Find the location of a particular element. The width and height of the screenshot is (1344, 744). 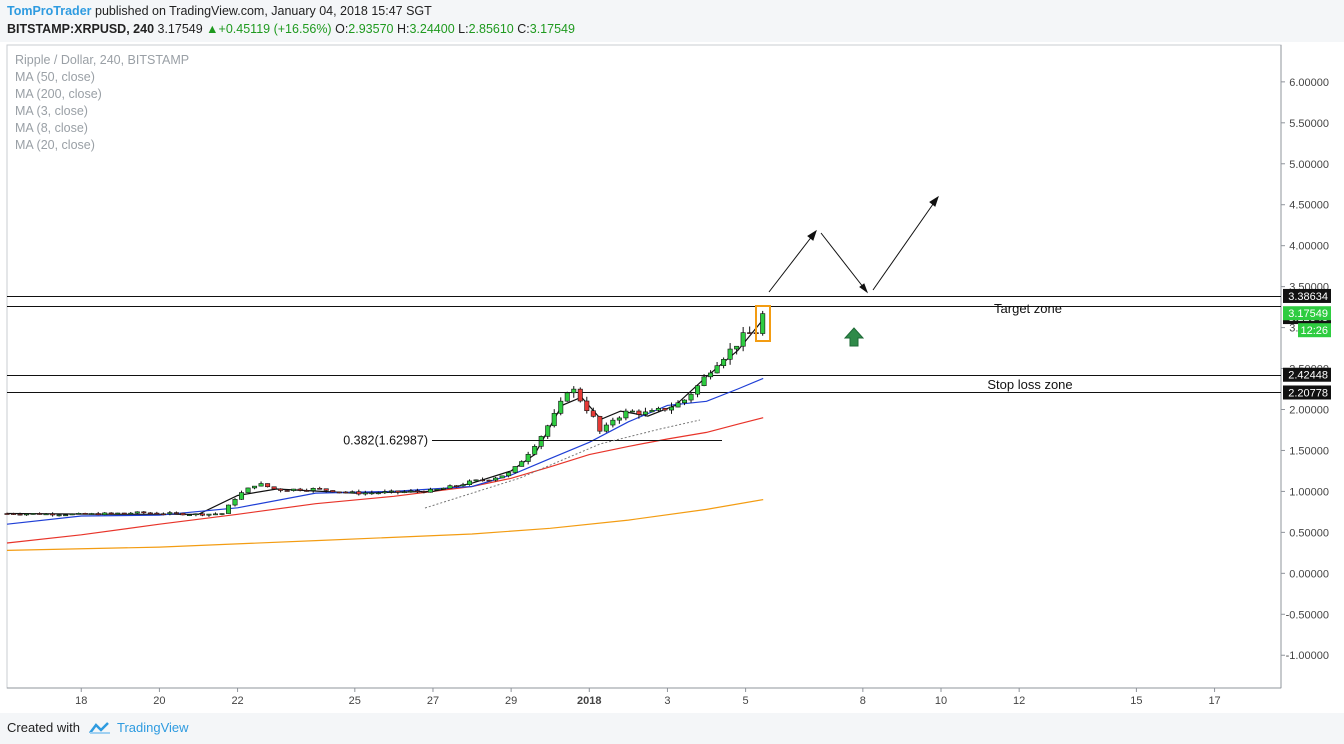

open-value: 2.93570 is located at coordinates (371, 29).